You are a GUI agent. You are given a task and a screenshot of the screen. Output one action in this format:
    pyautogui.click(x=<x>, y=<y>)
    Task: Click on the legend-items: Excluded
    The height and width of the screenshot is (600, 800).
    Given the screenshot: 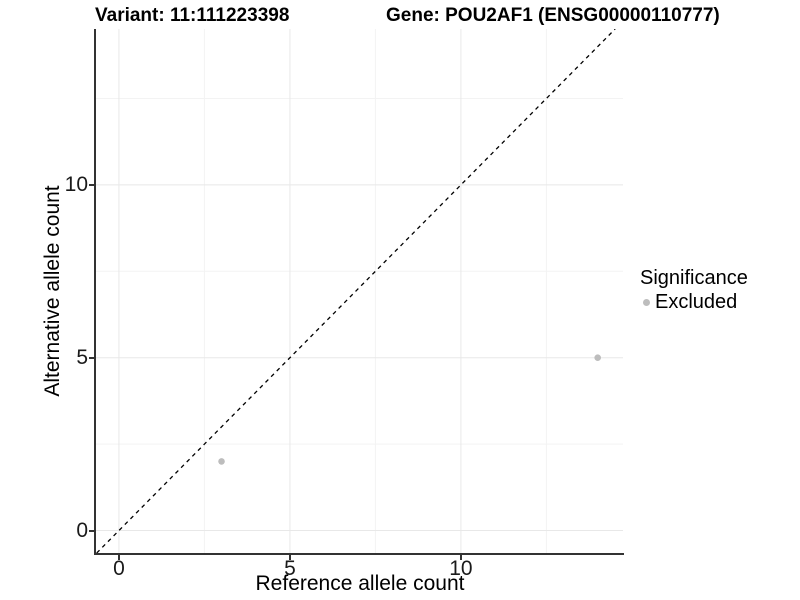 What is the action you would take?
    pyautogui.click(x=694, y=302)
    